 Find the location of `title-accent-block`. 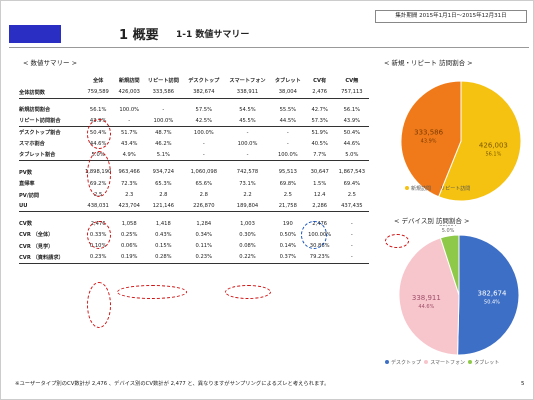

title-accent-block is located at coordinates (35, 34).